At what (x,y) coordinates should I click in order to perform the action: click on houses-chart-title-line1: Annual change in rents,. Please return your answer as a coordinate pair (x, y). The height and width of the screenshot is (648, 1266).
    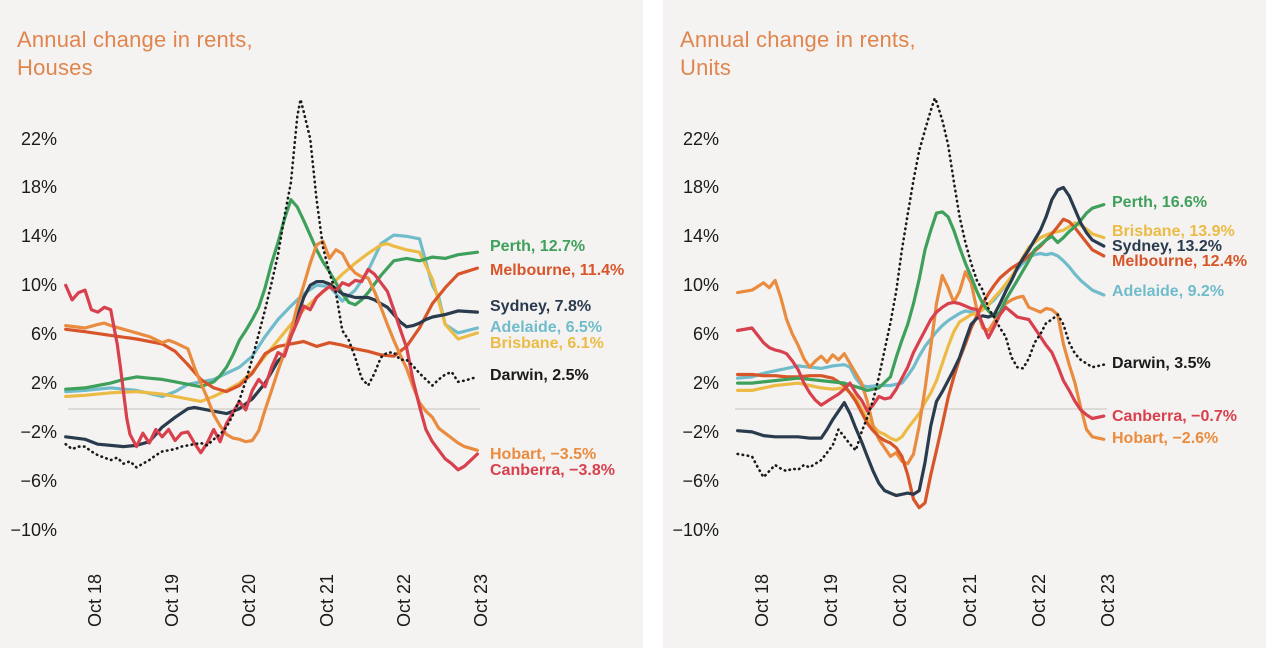
    Looking at the image, I should click on (135, 39).